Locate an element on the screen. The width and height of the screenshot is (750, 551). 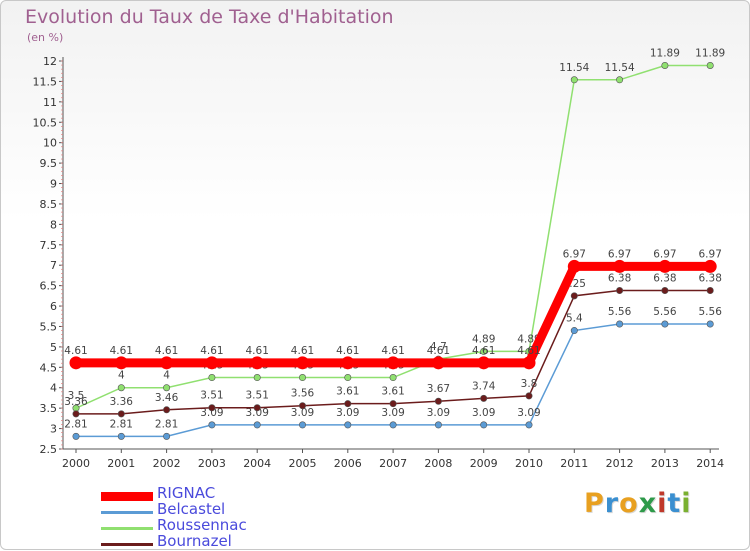
y-tick-label: 3.5 is located at coordinates (49, 408).